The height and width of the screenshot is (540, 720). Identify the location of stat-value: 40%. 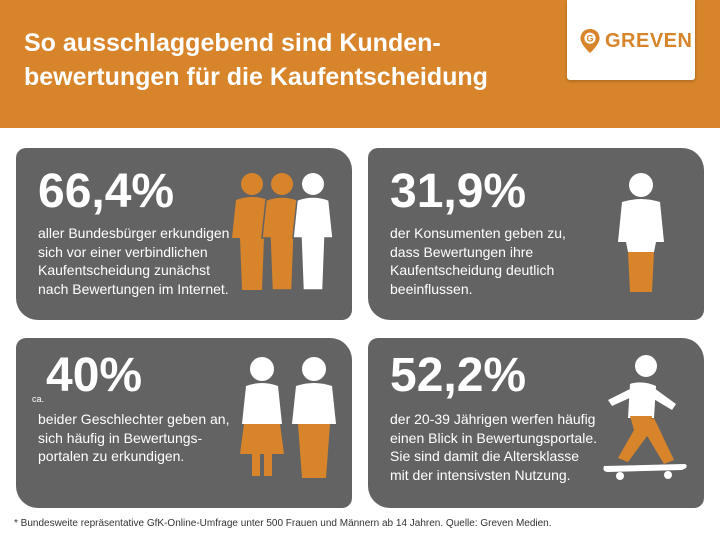
(94, 375).